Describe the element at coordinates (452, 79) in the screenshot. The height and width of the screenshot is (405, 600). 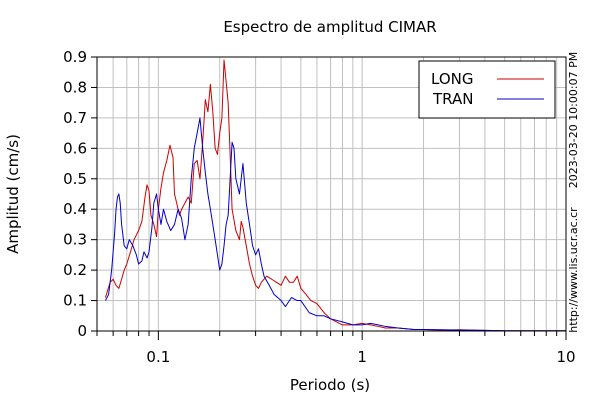
I see `legend-label-long: LONG` at that location.